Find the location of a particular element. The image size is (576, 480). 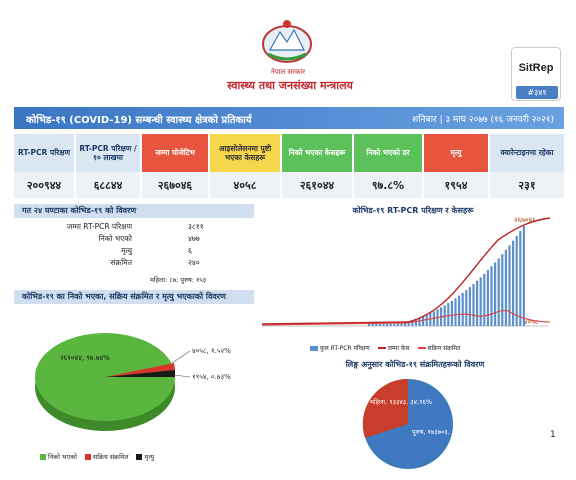

stat-card: निको भएका केसहरू २६१०४४ is located at coordinates (317, 166).